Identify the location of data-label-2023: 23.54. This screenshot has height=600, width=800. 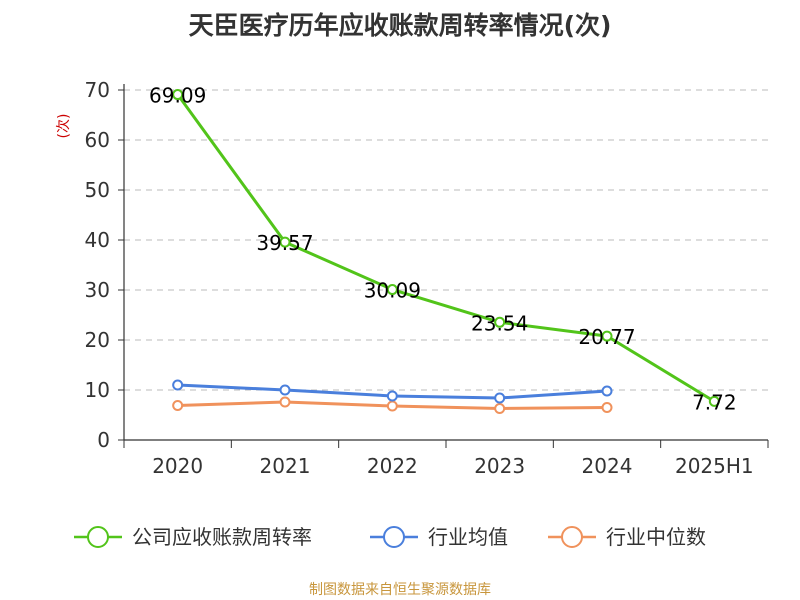
(499, 323).